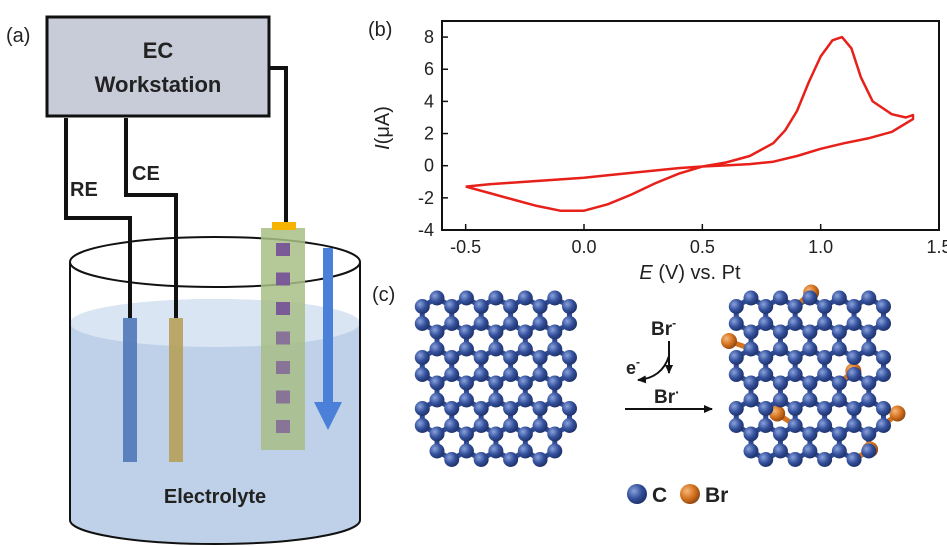 This screenshot has height=546, width=947. I want to click on reaction-reactant: Br-, so click(663, 328).